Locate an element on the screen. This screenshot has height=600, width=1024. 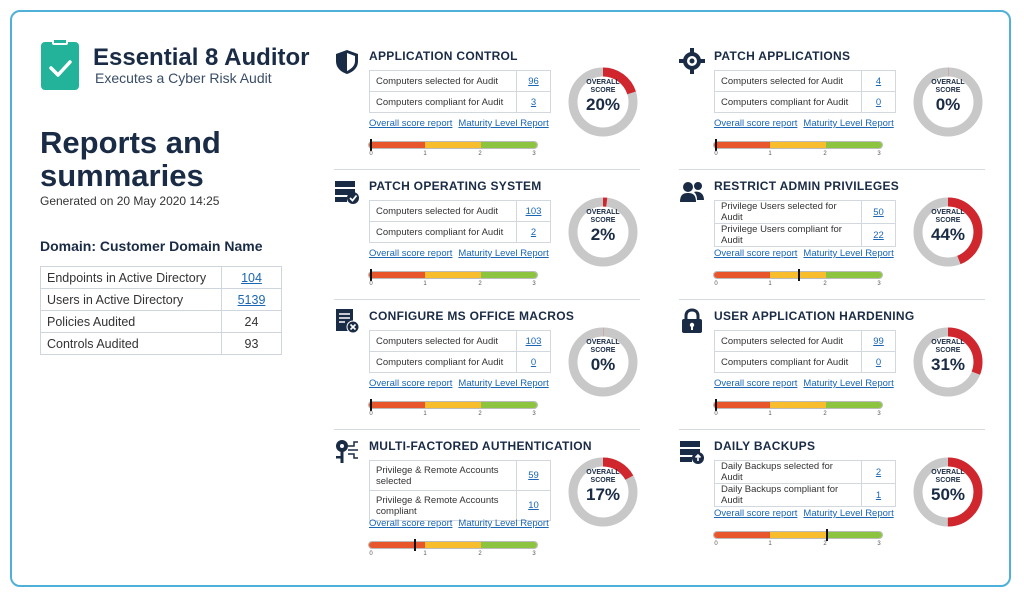
selected-count-link: 96 is located at coordinates (533, 81).